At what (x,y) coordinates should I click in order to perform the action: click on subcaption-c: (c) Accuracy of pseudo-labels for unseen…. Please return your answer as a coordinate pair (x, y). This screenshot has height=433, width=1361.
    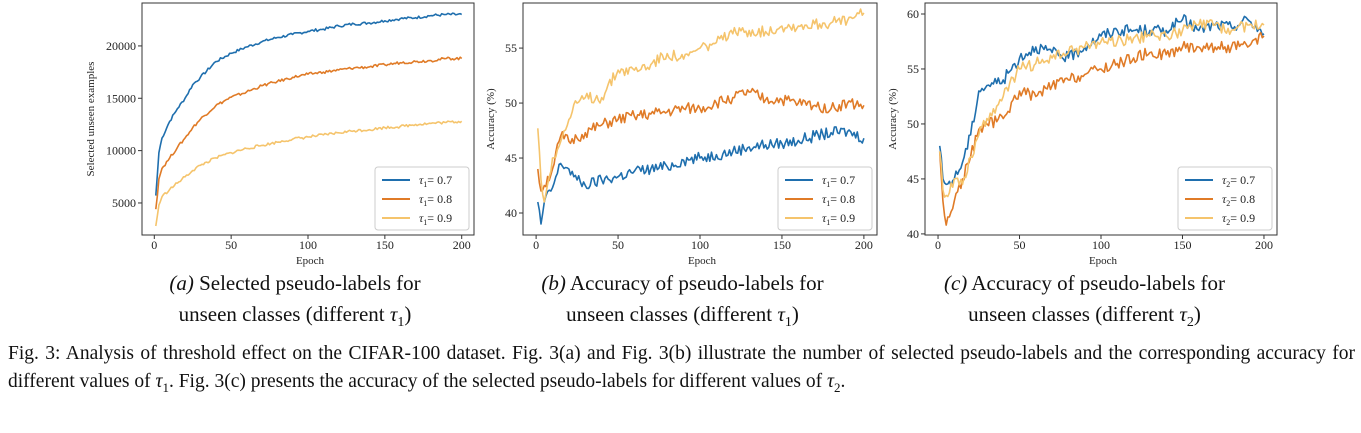
    Looking at the image, I should click on (1084, 303).